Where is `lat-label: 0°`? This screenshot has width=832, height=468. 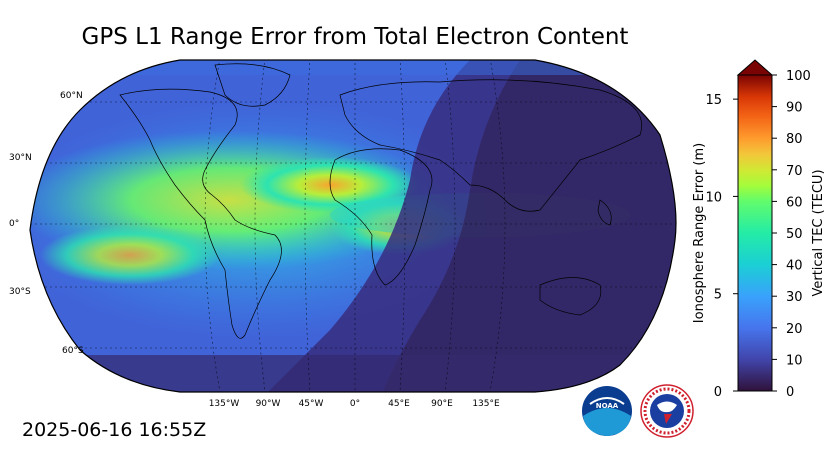 lat-label: 0° is located at coordinates (14, 224).